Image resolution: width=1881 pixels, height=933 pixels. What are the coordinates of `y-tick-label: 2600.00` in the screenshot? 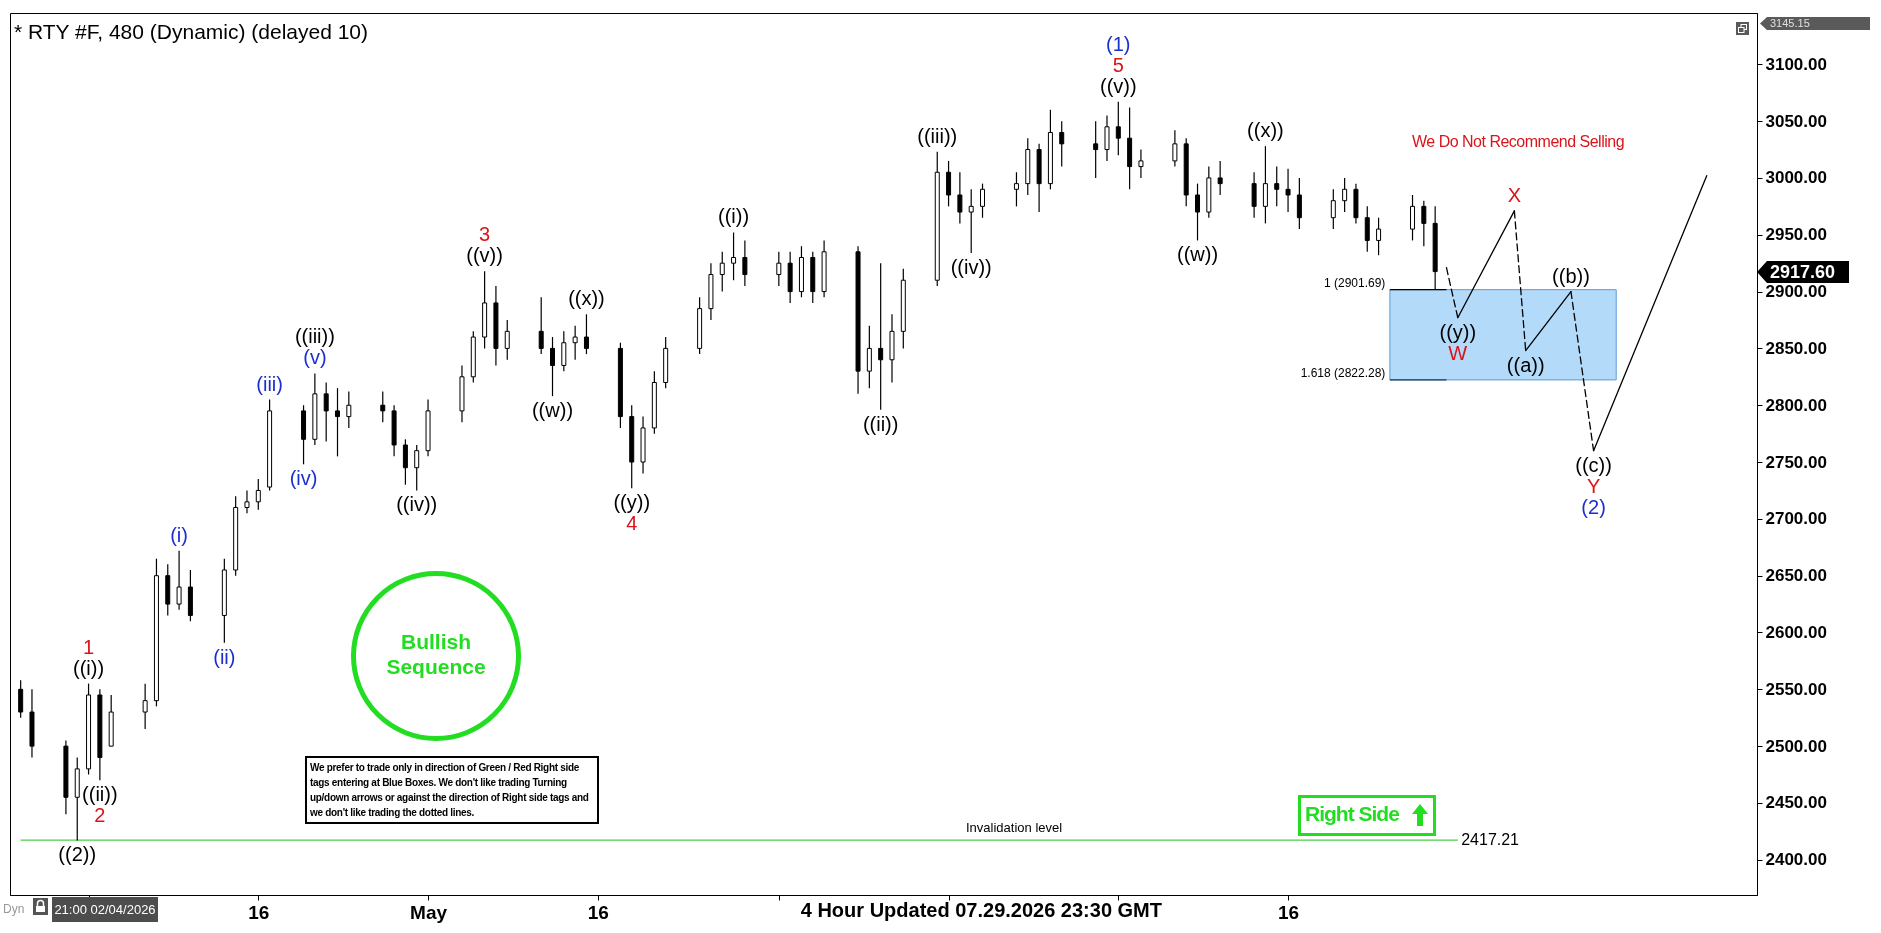 It's located at (1796, 632).